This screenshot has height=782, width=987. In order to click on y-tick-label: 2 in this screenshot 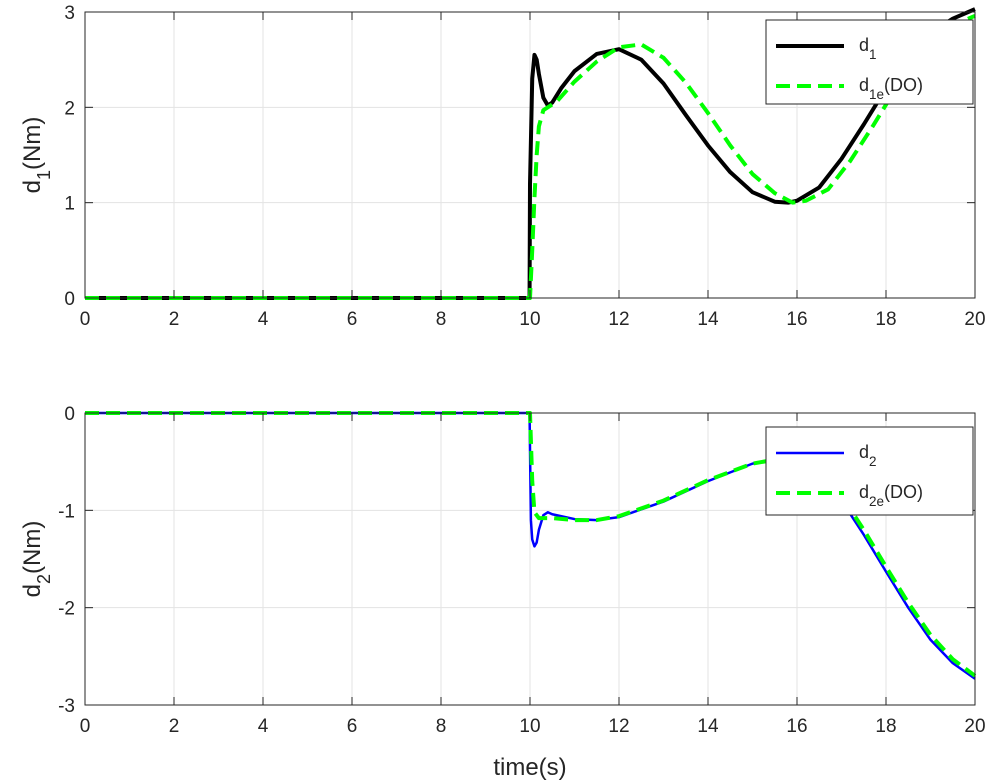, I will do `click(69, 108)`.